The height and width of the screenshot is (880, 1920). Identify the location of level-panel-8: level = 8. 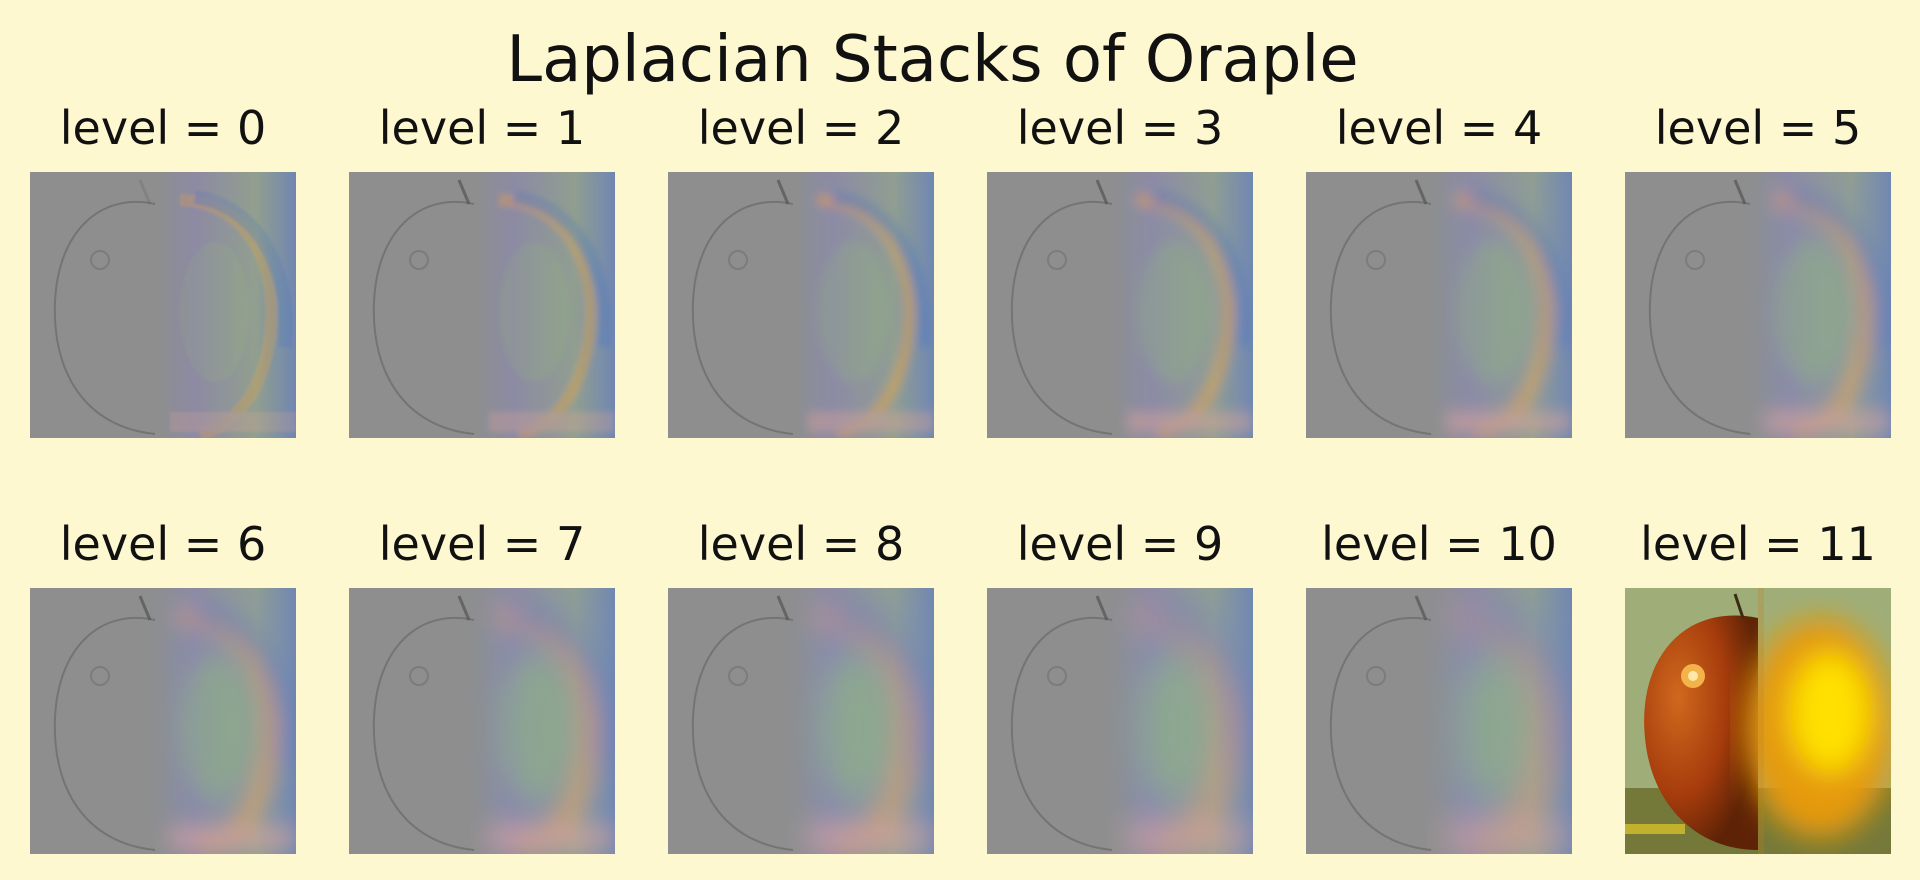
(801, 685).